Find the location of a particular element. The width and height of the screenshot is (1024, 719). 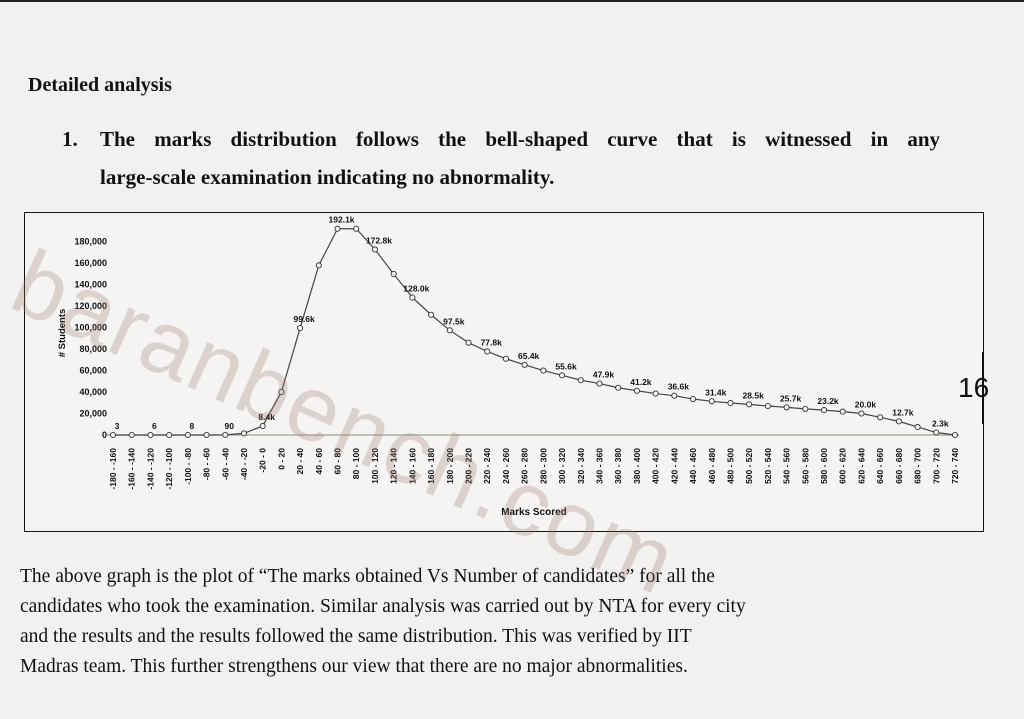

x-tick-label: 160 - 180 is located at coordinates (431, 466).